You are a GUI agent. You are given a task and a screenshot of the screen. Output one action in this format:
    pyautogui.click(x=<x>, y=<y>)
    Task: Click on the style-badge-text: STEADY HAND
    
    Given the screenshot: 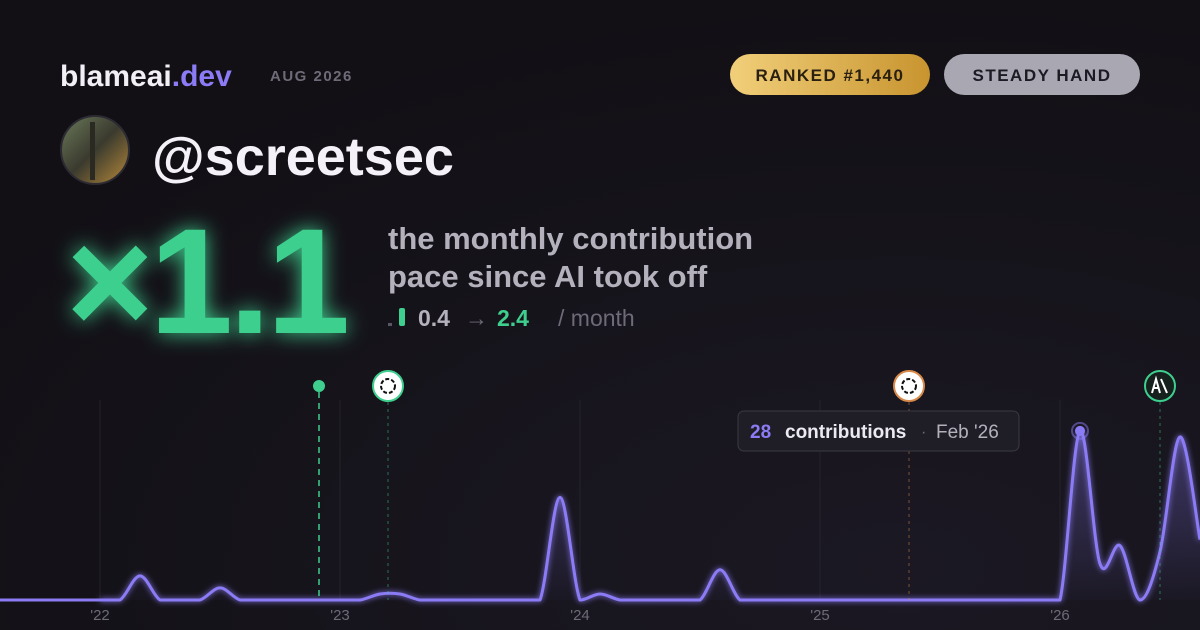 What is the action you would take?
    pyautogui.click(x=1042, y=75)
    